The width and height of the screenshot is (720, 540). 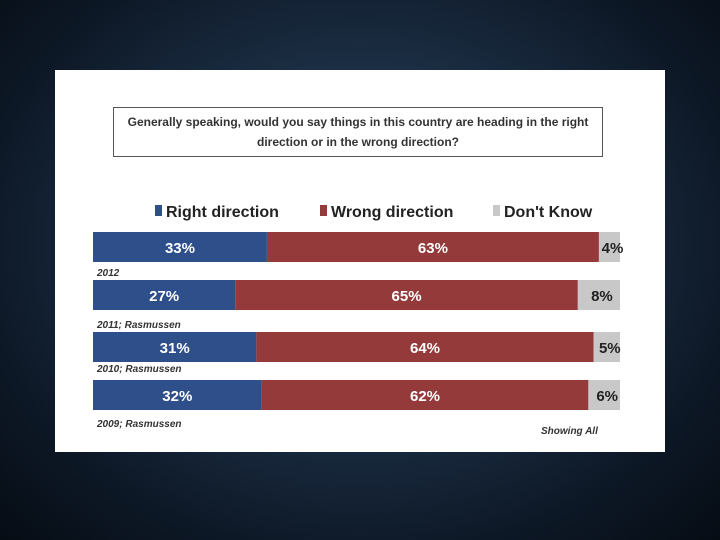 I want to click on category-label-1: 2011; Rasmussen, so click(x=138, y=325).